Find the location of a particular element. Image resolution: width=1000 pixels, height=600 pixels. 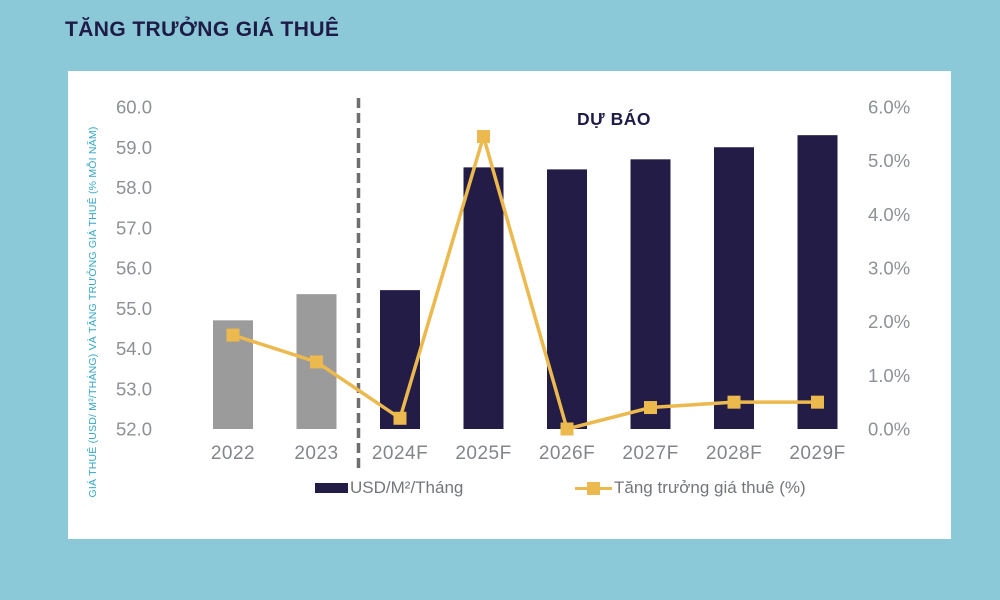

marker-2028F is located at coordinates (734, 402).